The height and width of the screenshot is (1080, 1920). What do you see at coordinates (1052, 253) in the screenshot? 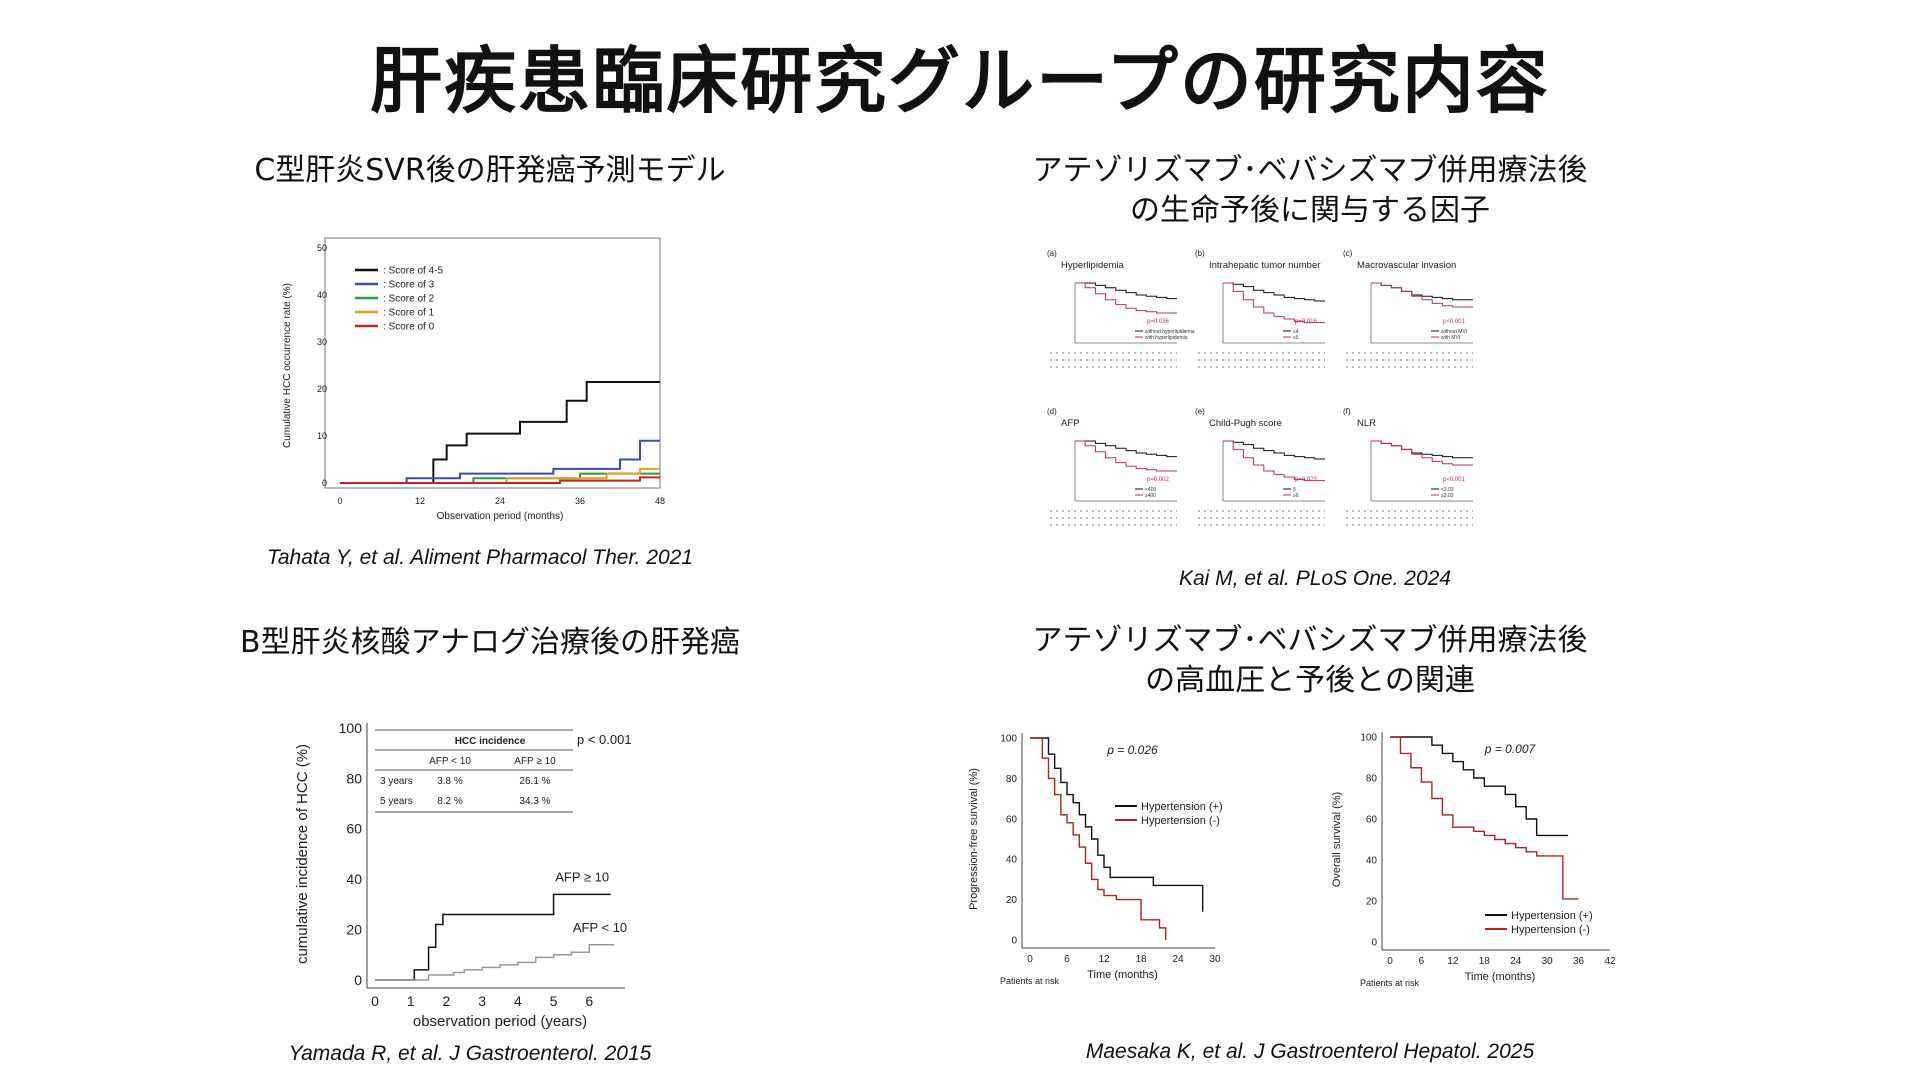
I see `subplot-letter: (a)` at bounding box center [1052, 253].